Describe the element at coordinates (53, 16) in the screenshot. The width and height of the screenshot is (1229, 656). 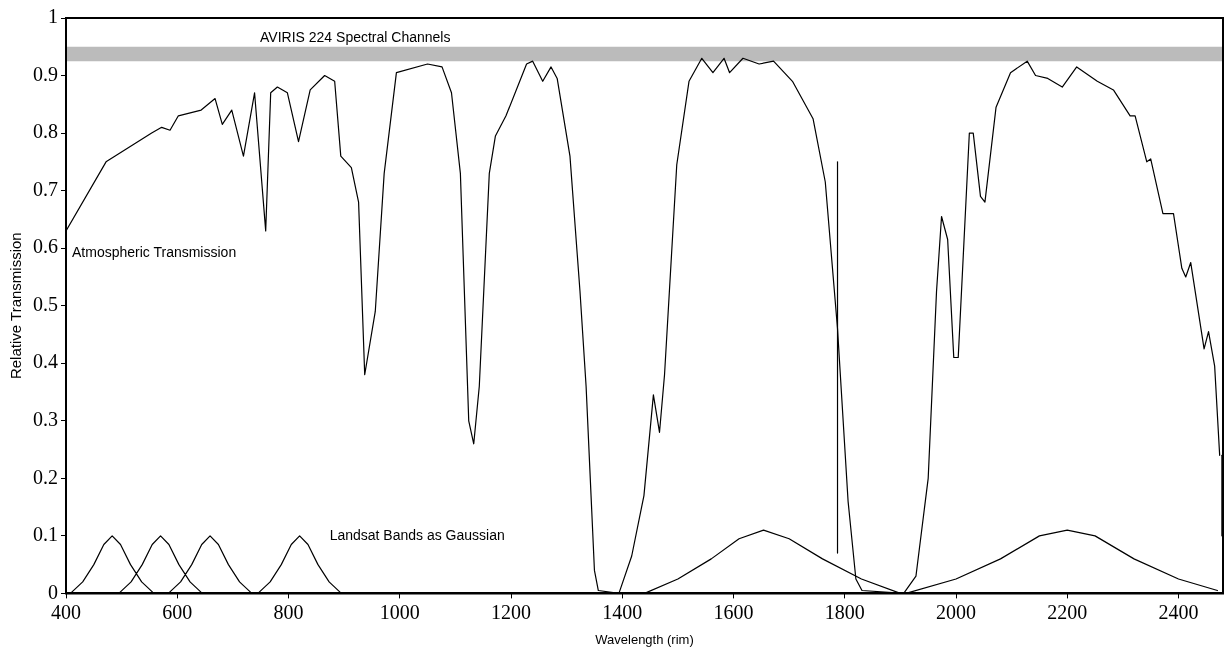
I see `y-tick-label: 1` at that location.